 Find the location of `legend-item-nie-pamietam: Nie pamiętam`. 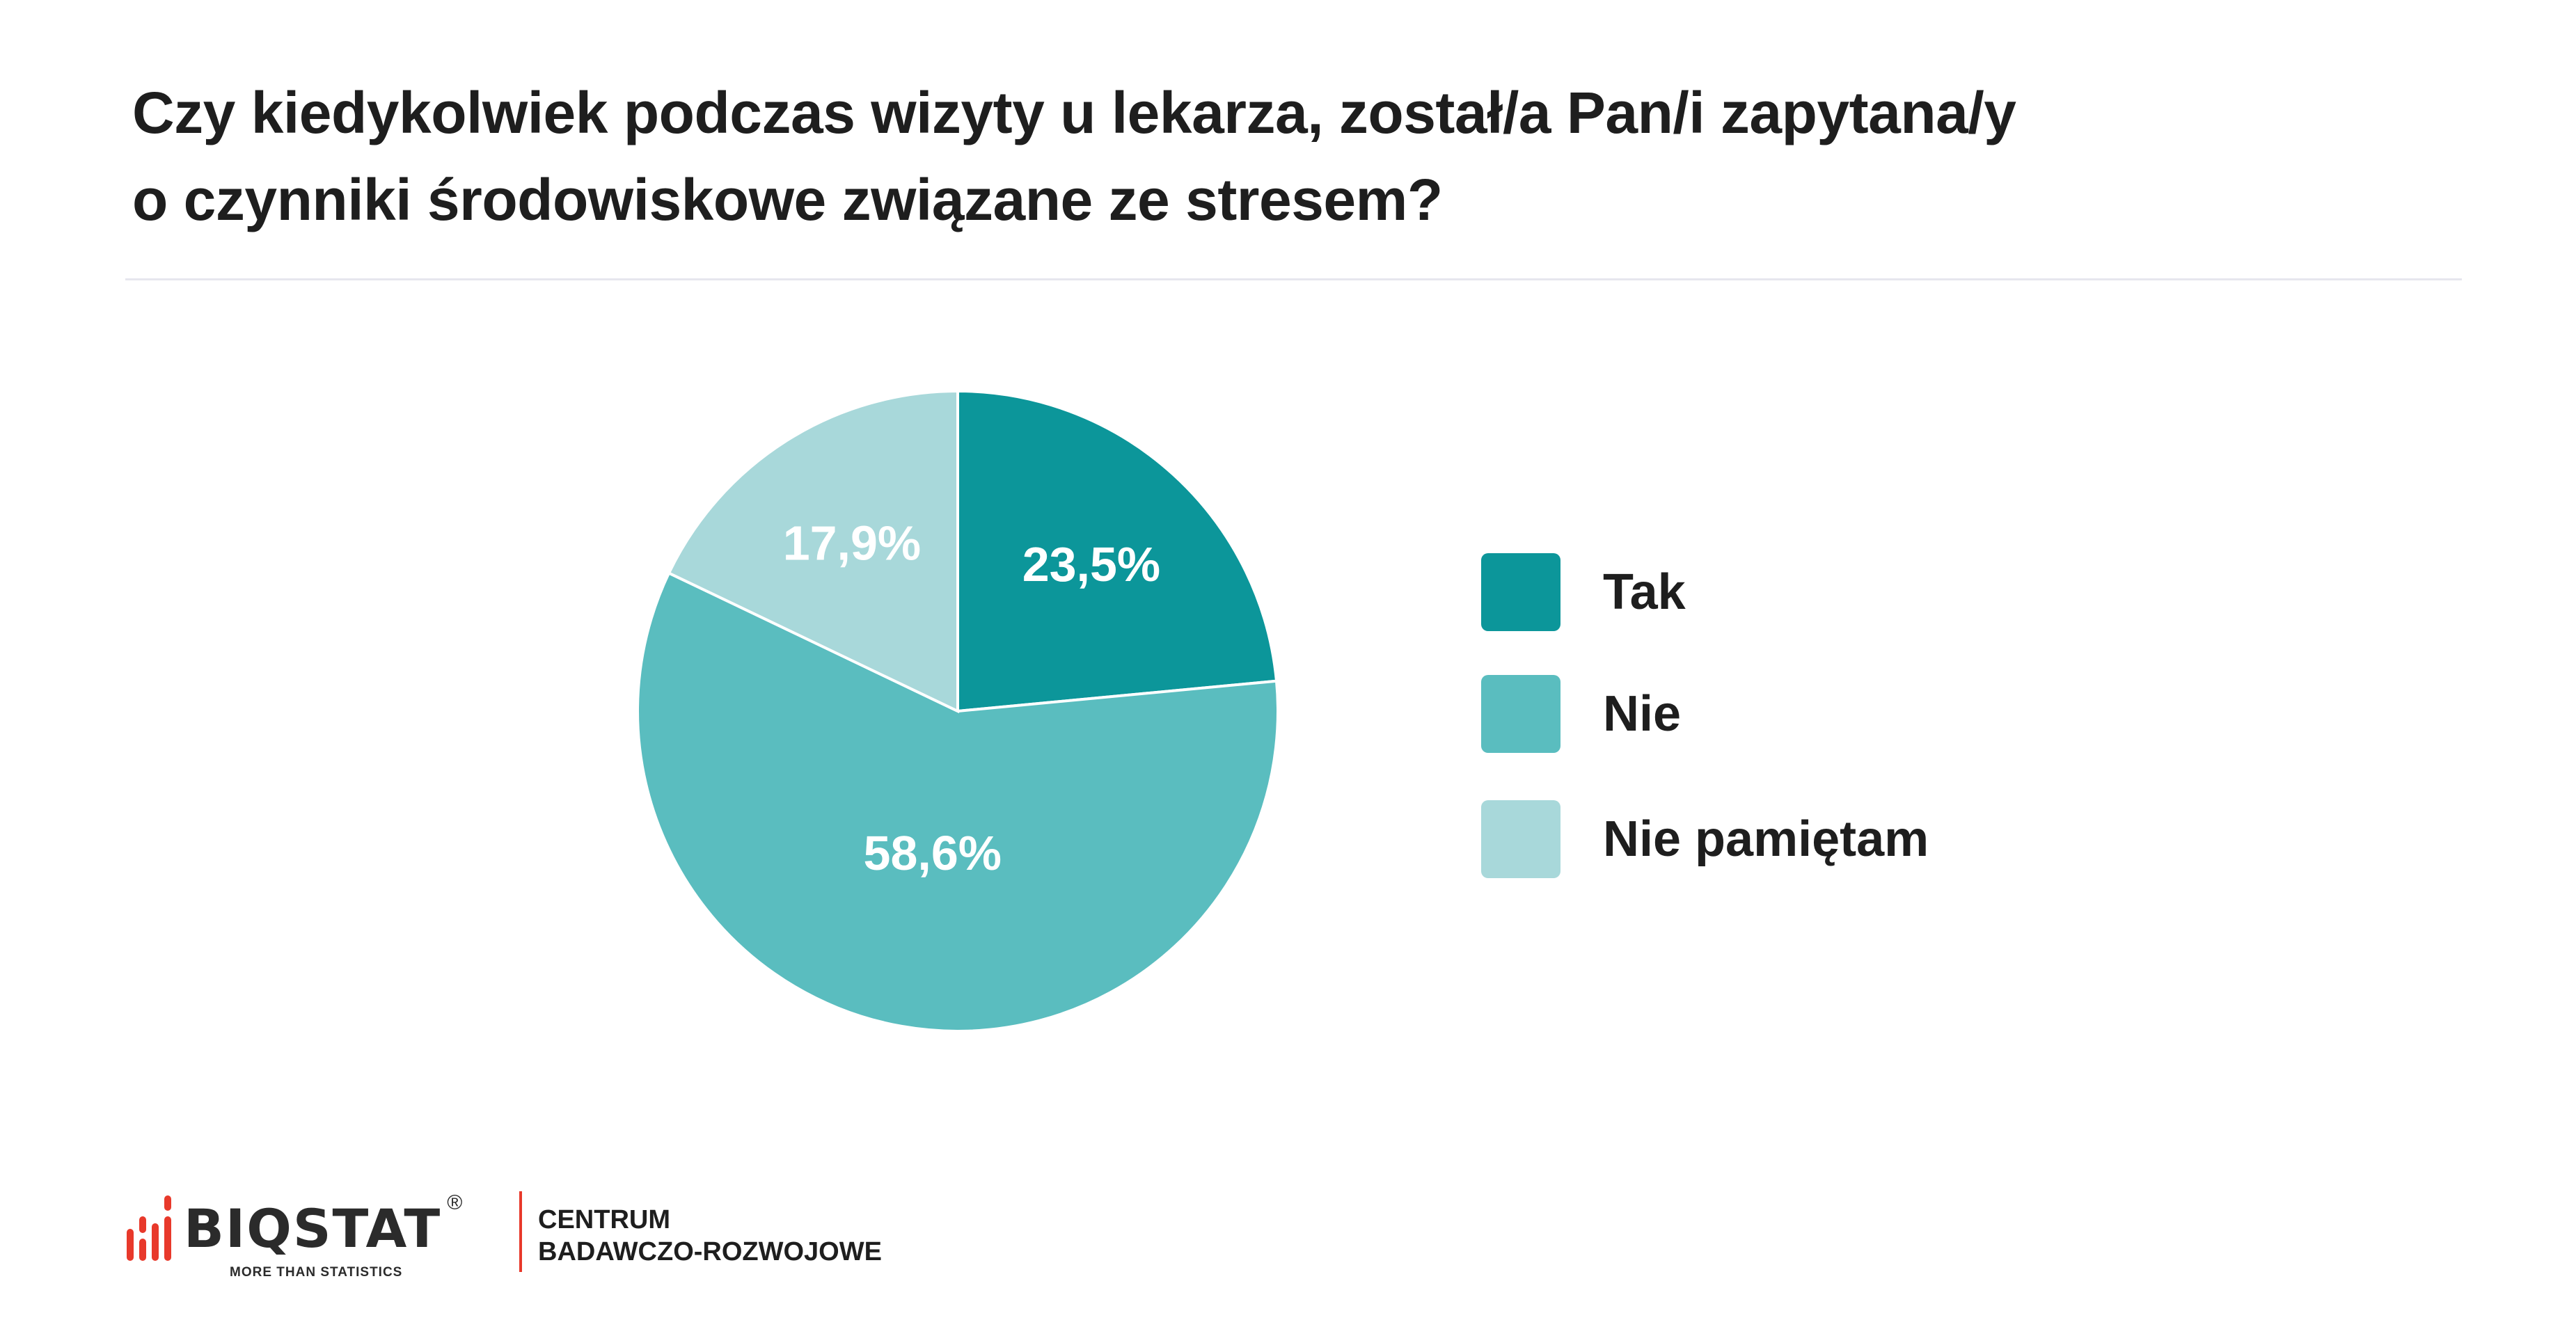

legend-item-nie-pamietam: Nie pamiętam is located at coordinates (1705, 839).